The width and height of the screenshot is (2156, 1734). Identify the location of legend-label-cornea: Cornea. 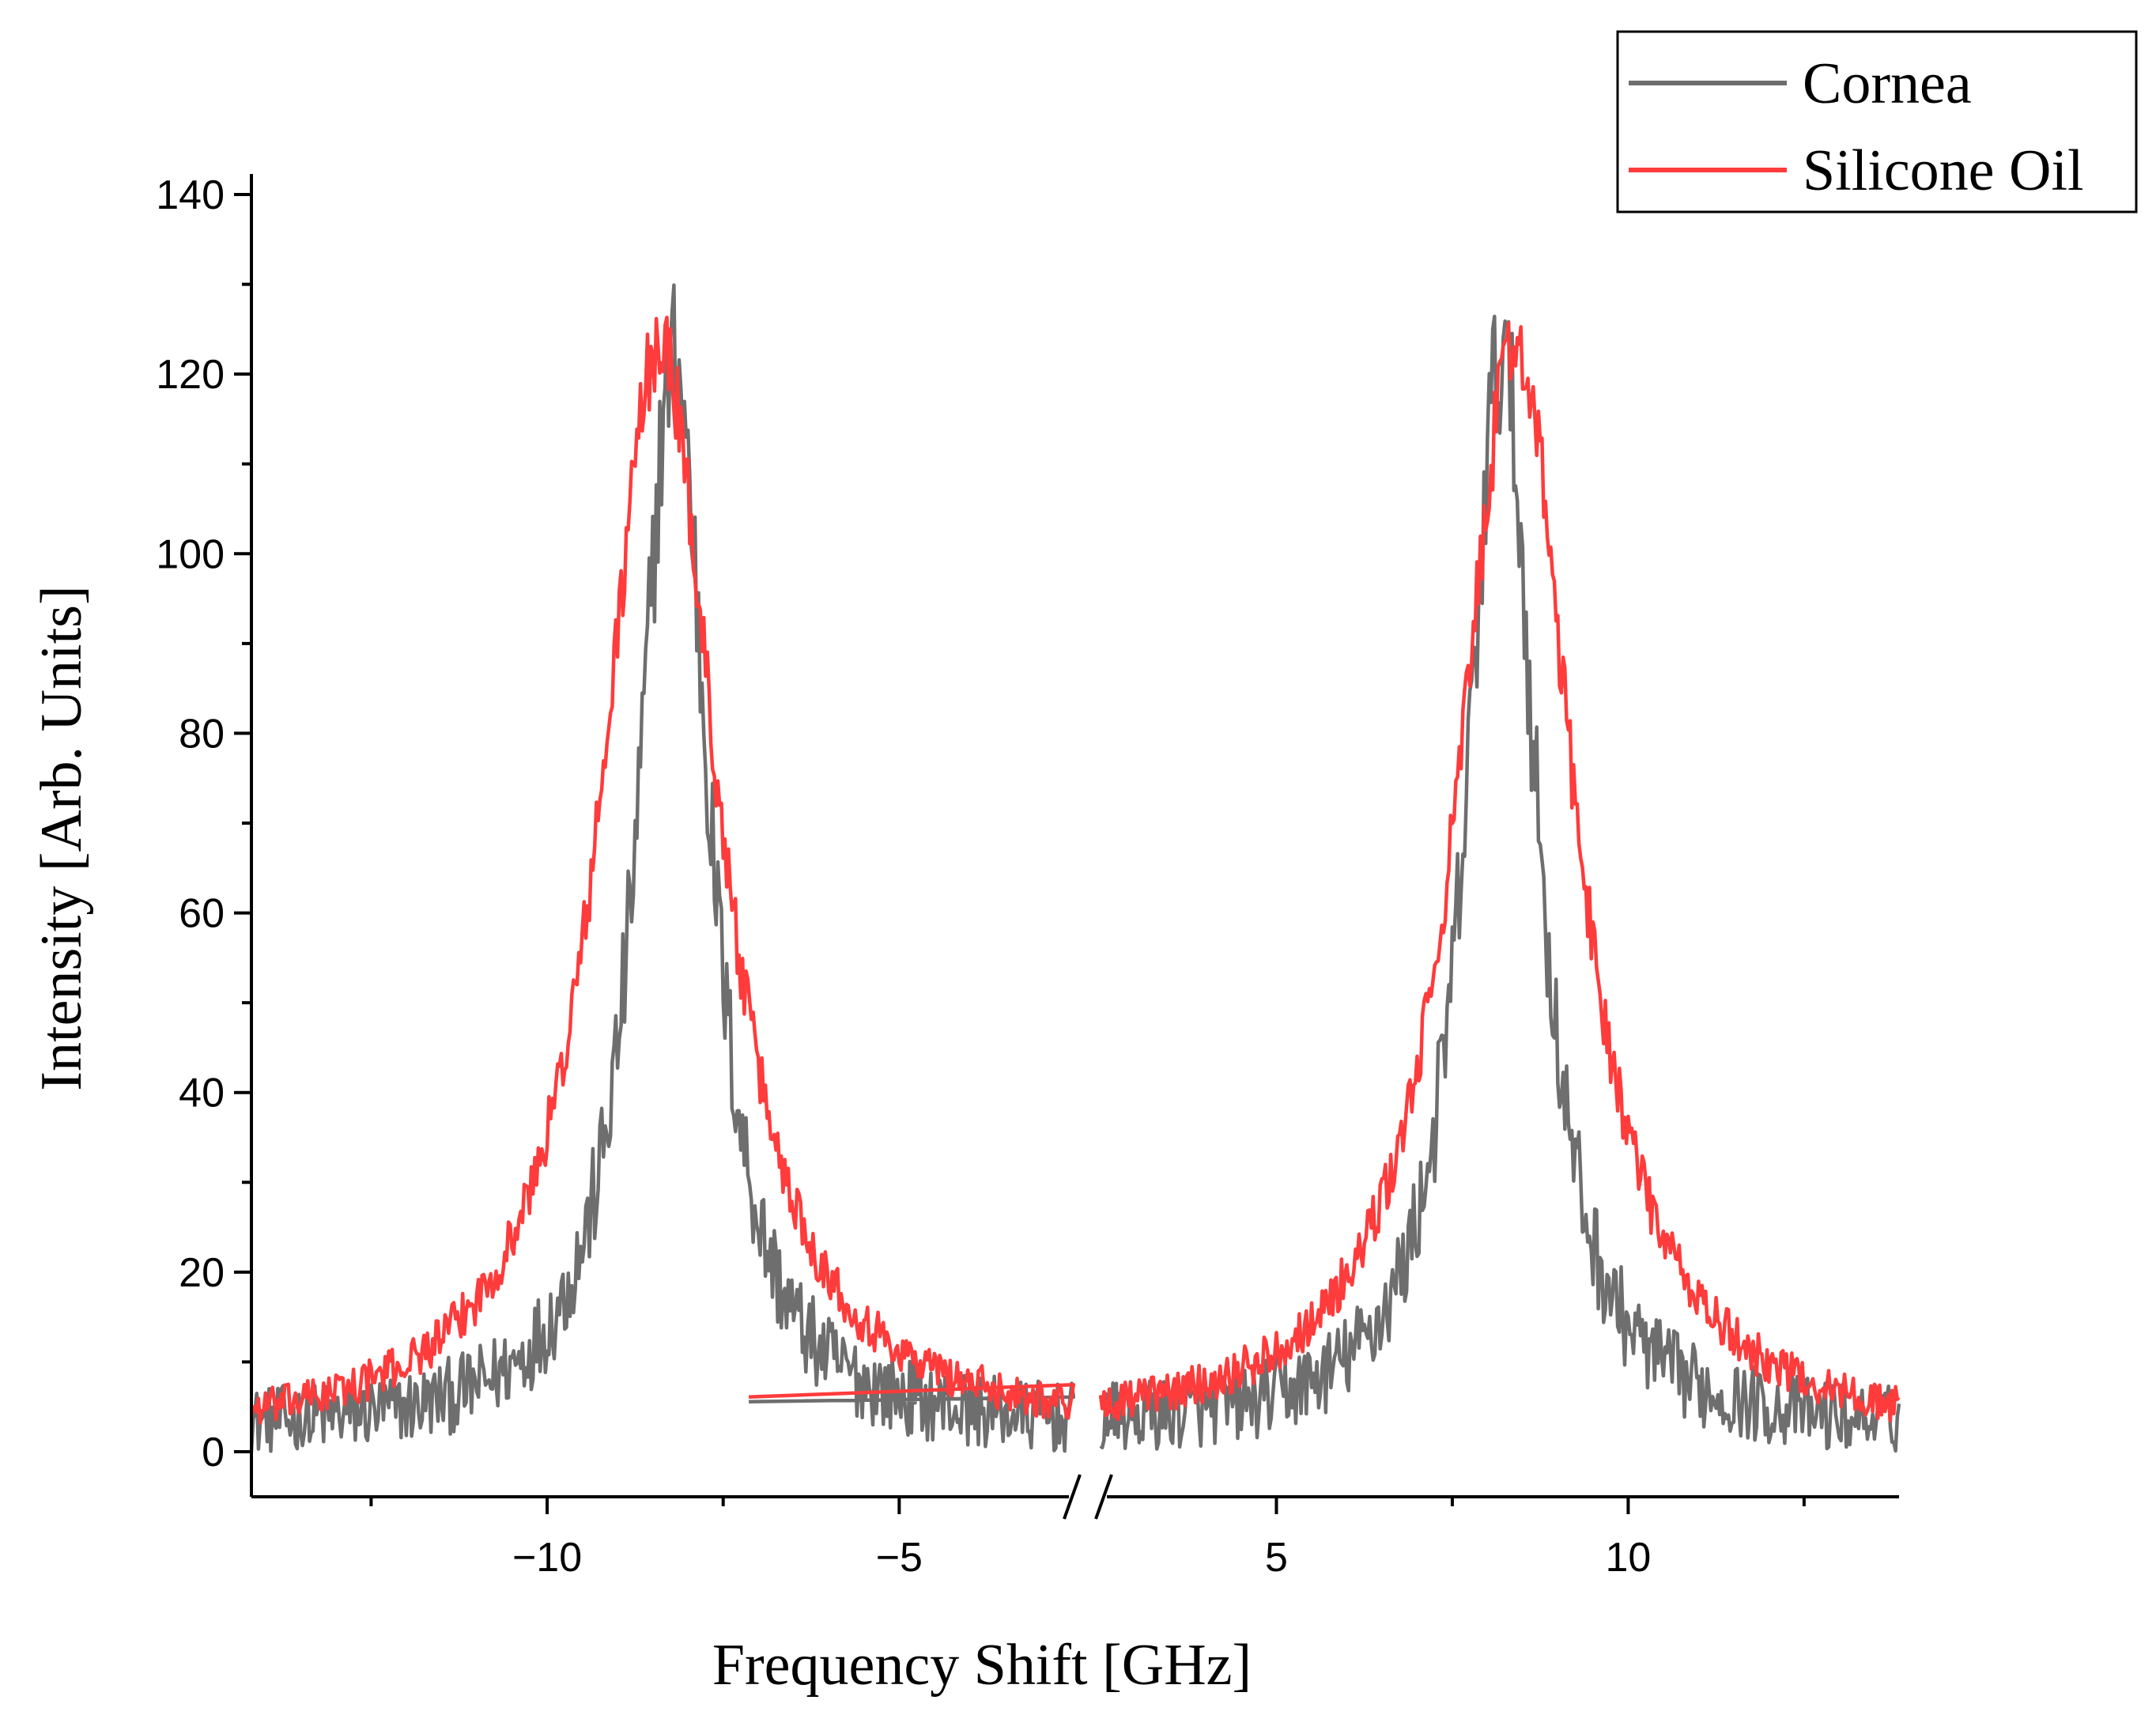
(1888, 83).